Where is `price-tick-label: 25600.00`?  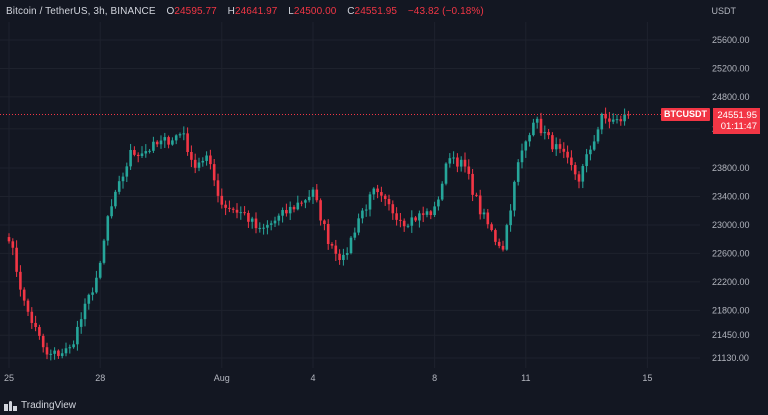 price-tick-label: 25600.00 is located at coordinates (731, 40).